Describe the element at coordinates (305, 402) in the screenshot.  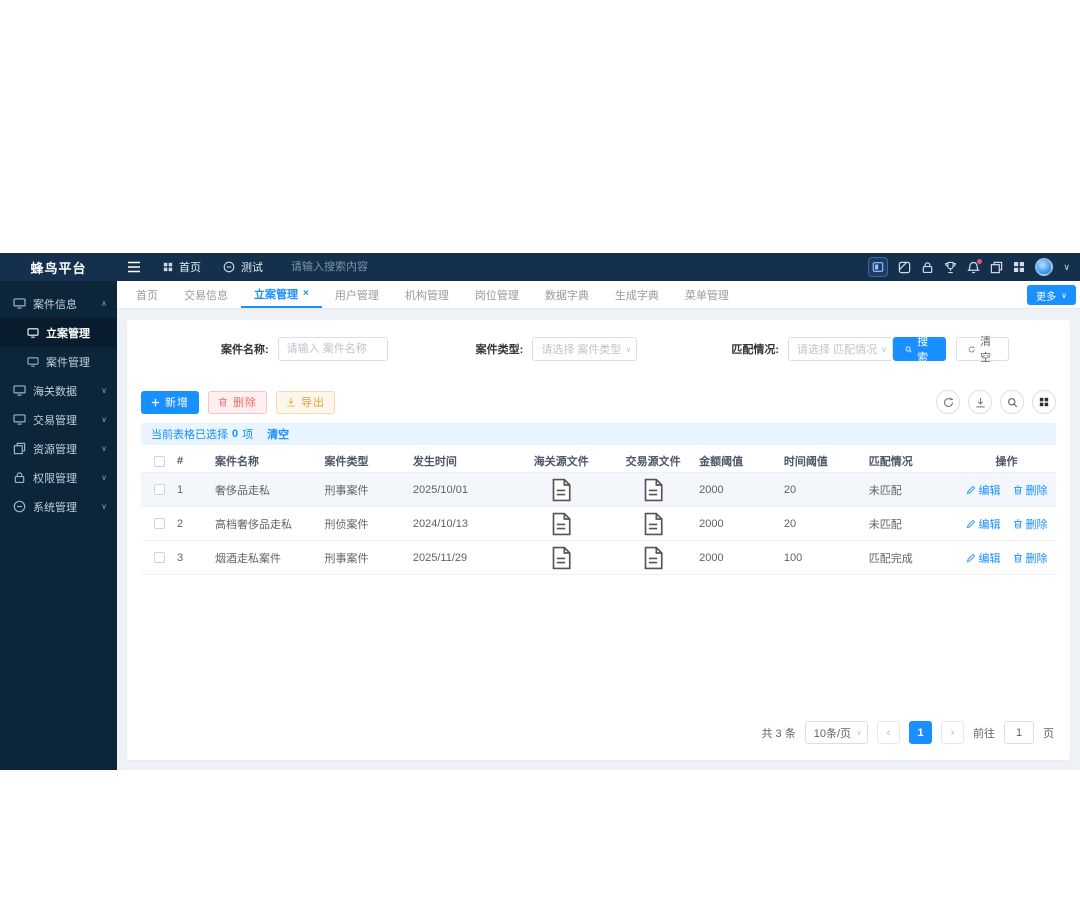
I see `export-button: 导出` at that location.